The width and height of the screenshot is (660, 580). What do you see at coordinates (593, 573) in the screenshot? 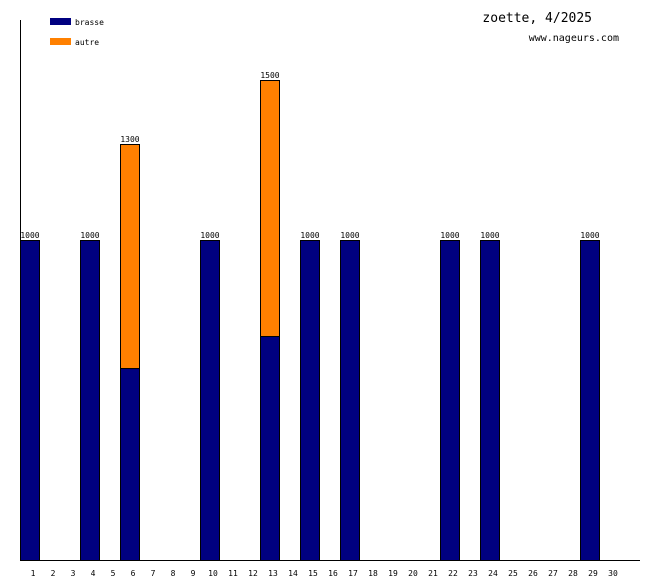
I see `x-tick-29: 29` at bounding box center [593, 573].